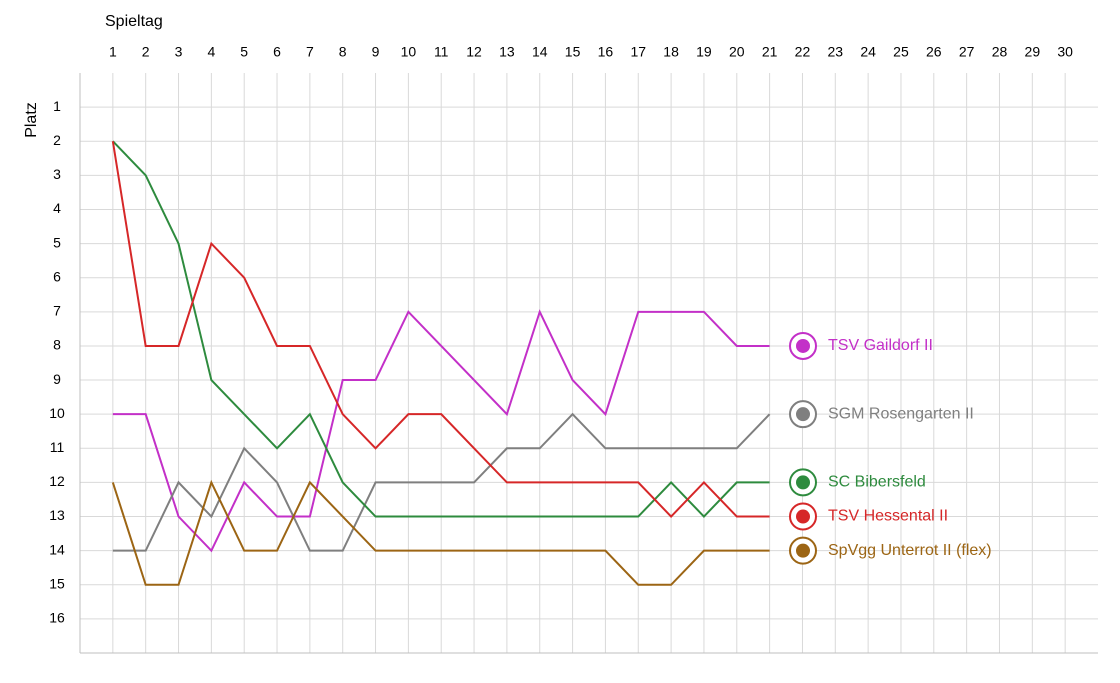 This screenshot has width=1120, height=683. What do you see at coordinates (57, 549) in the screenshot?
I see `y-tick-label: 14` at bounding box center [57, 549].